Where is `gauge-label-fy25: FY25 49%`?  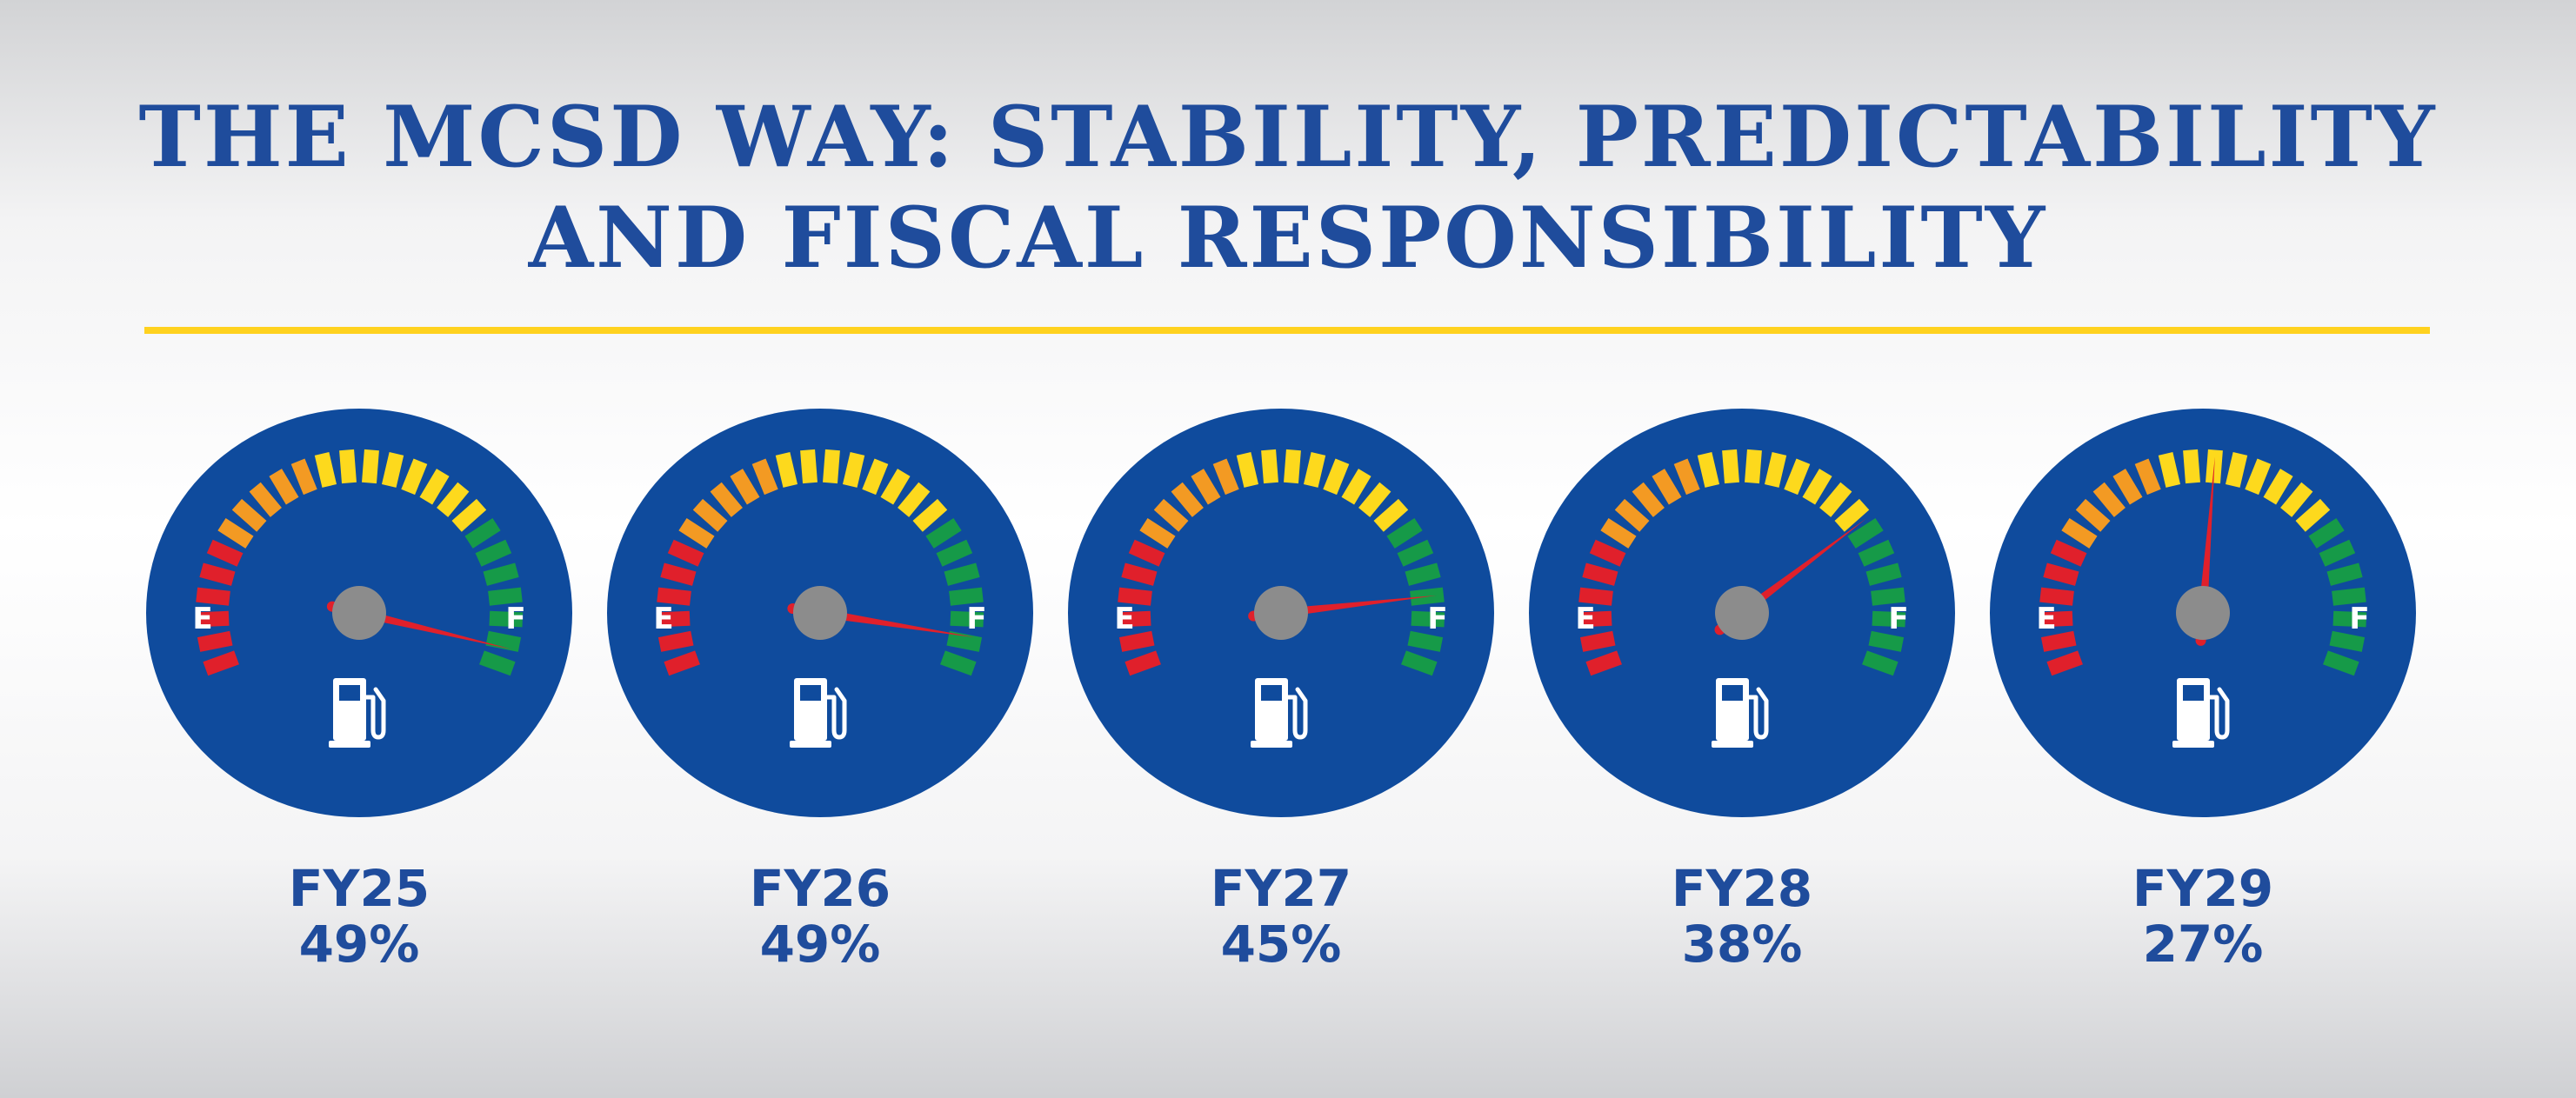
gauge-label-fy25: FY25 49% is located at coordinates (359, 917).